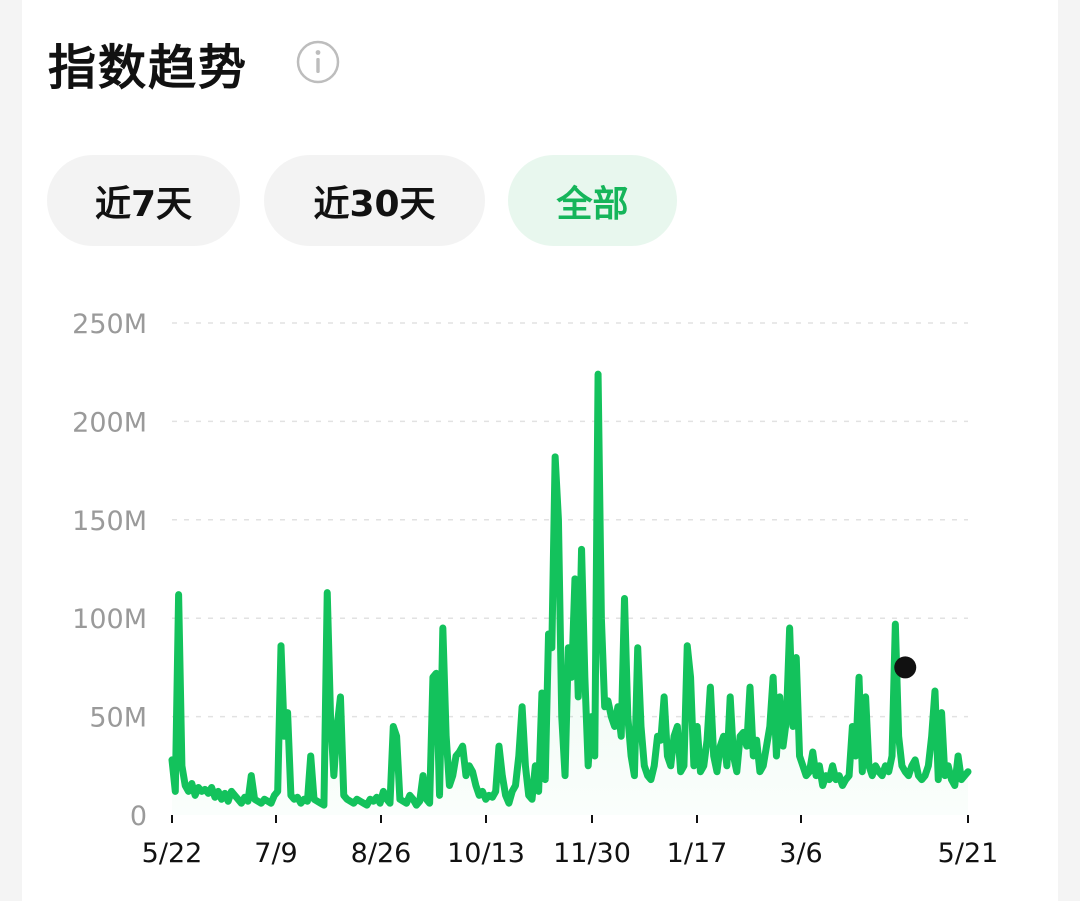 The height and width of the screenshot is (901, 1080). I want to click on y-tick-label: 250M, so click(109, 324).